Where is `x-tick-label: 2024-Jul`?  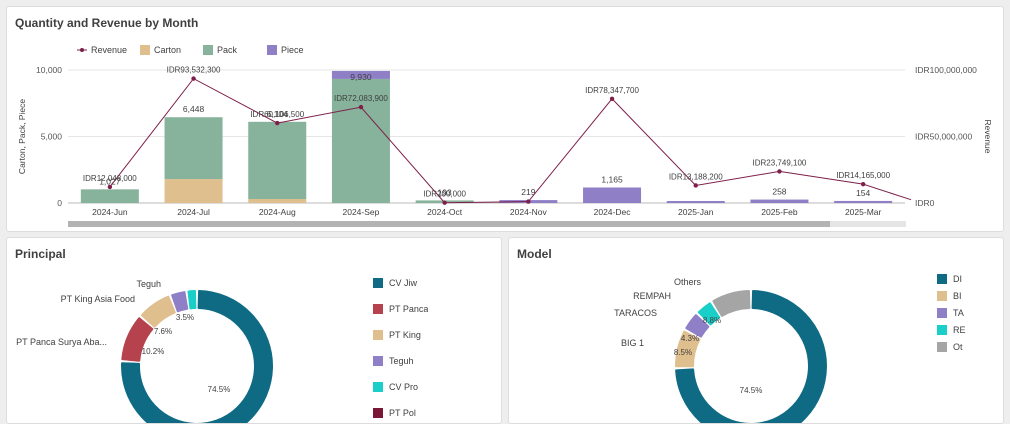 x-tick-label: 2024-Jul is located at coordinates (193, 212).